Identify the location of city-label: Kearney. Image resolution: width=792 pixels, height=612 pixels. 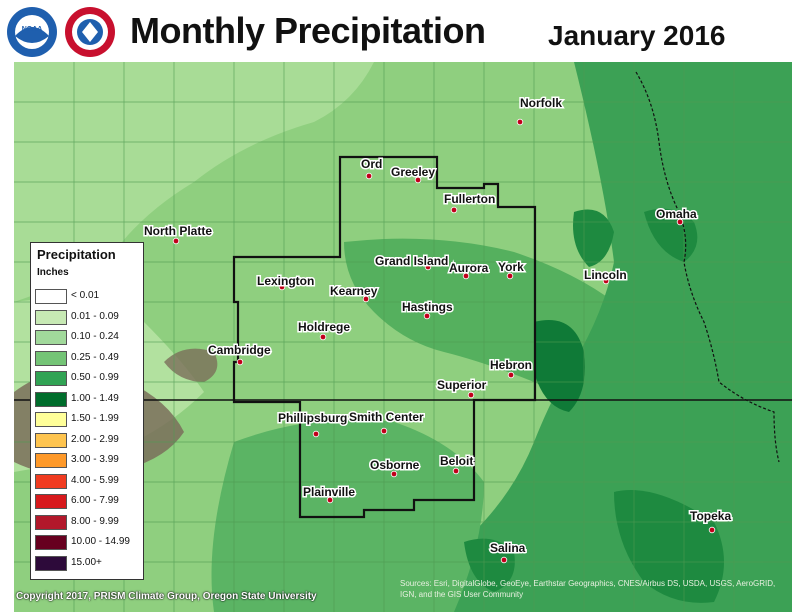
(354, 291).